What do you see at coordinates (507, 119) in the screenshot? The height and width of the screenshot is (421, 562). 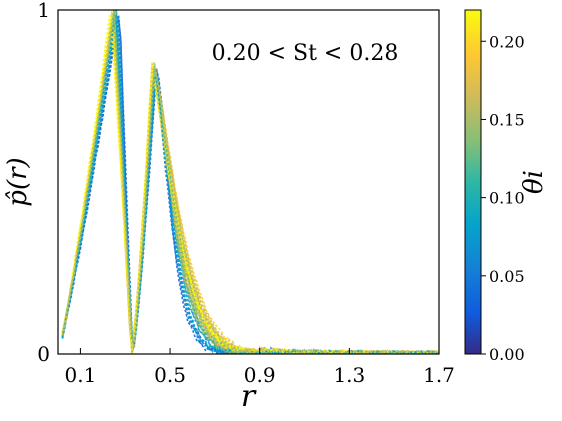 I see `colorbar-tick-label: 0.15` at bounding box center [507, 119].